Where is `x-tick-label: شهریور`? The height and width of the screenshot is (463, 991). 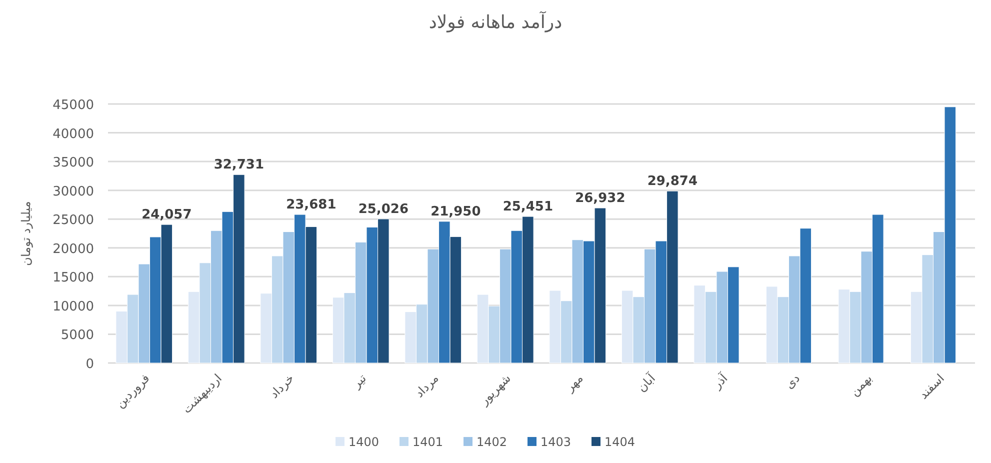
x-tick-label: شهریور is located at coordinates (495, 389).